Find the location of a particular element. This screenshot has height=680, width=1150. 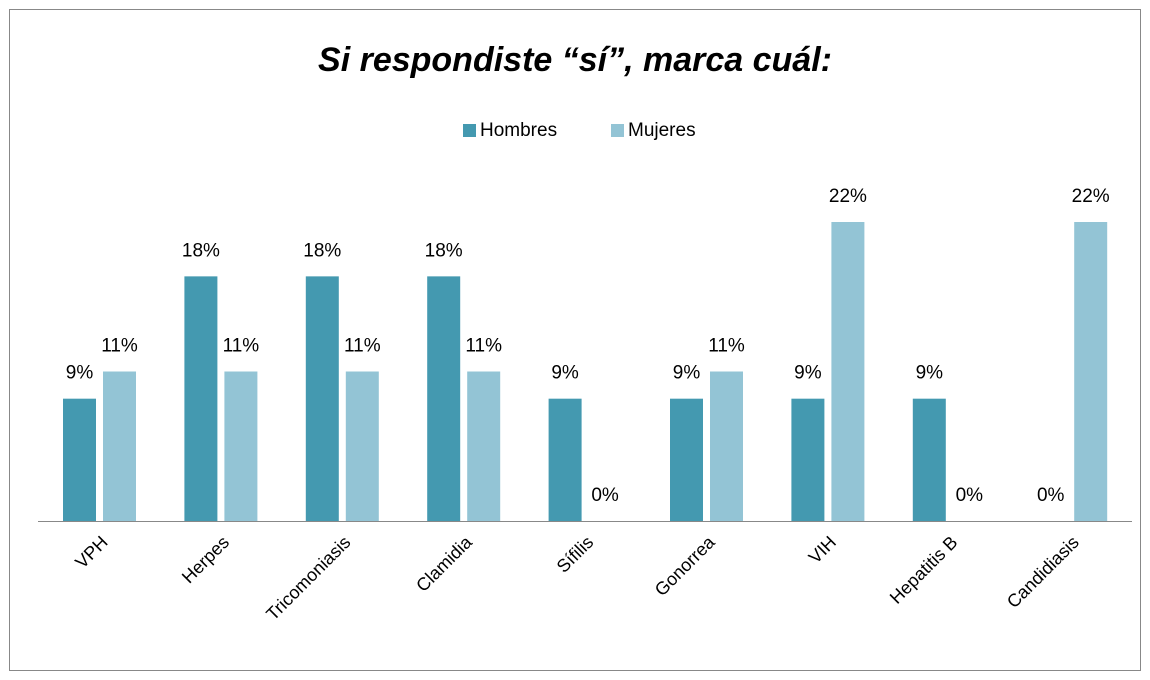

legend-label: Hombres is located at coordinates (518, 130).